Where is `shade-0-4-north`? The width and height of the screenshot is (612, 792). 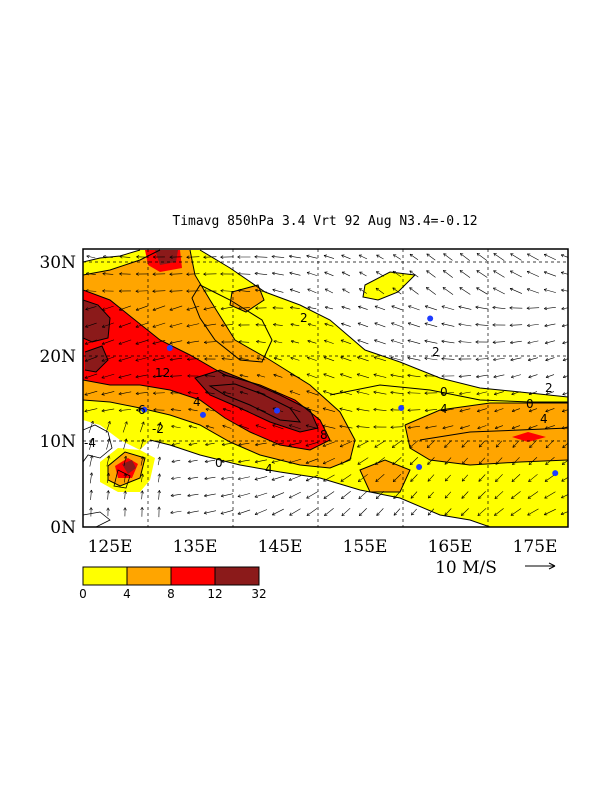 shade-0-4-north is located at coordinates (389, 286).